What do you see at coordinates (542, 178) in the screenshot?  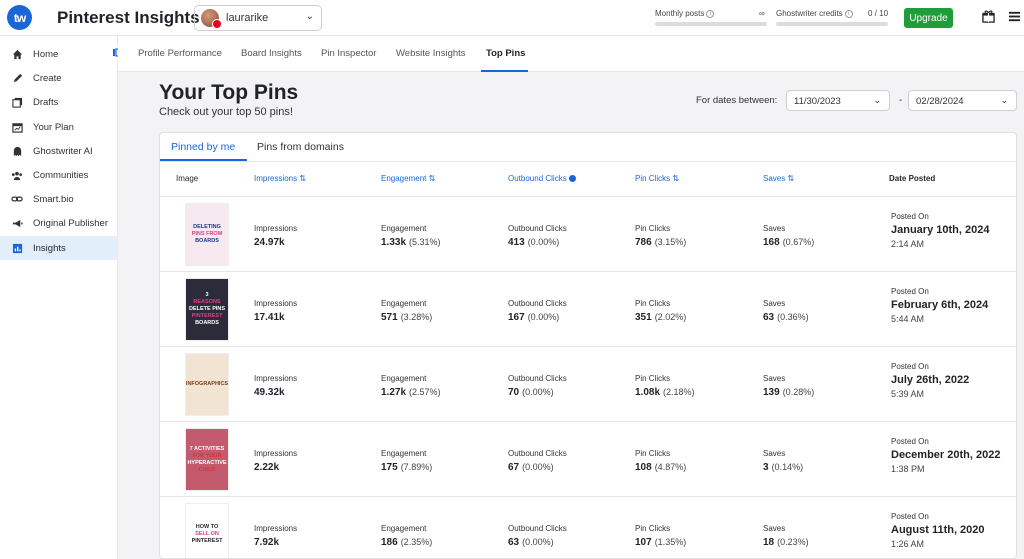 I see `column-header-outbound-clicks: Outbound Clicks` at bounding box center [542, 178].